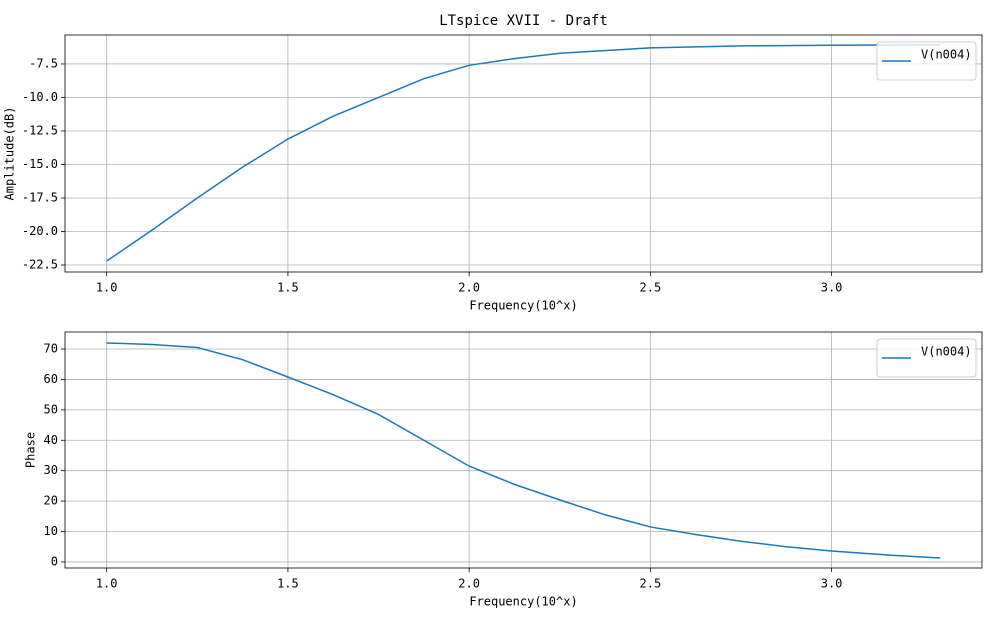 Image resolution: width=1000 pixels, height=625 pixels. What do you see at coordinates (40, 265) in the screenshot?
I see `y-tick-label: -22.5` at bounding box center [40, 265].